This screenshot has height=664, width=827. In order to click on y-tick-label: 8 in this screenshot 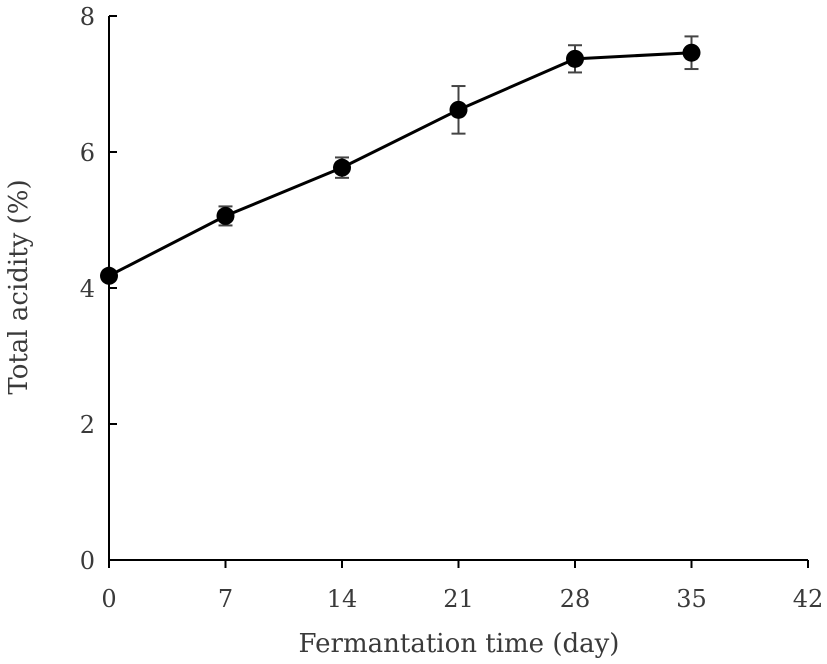, I will do `click(87, 17)`.